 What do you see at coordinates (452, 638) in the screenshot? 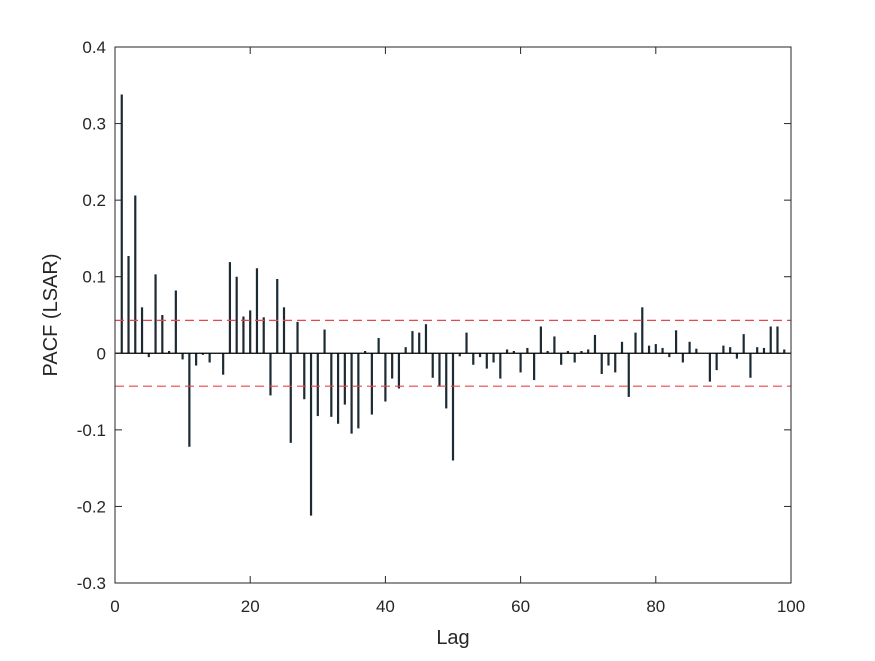
I see `x-axis-label: Lag` at bounding box center [452, 638].